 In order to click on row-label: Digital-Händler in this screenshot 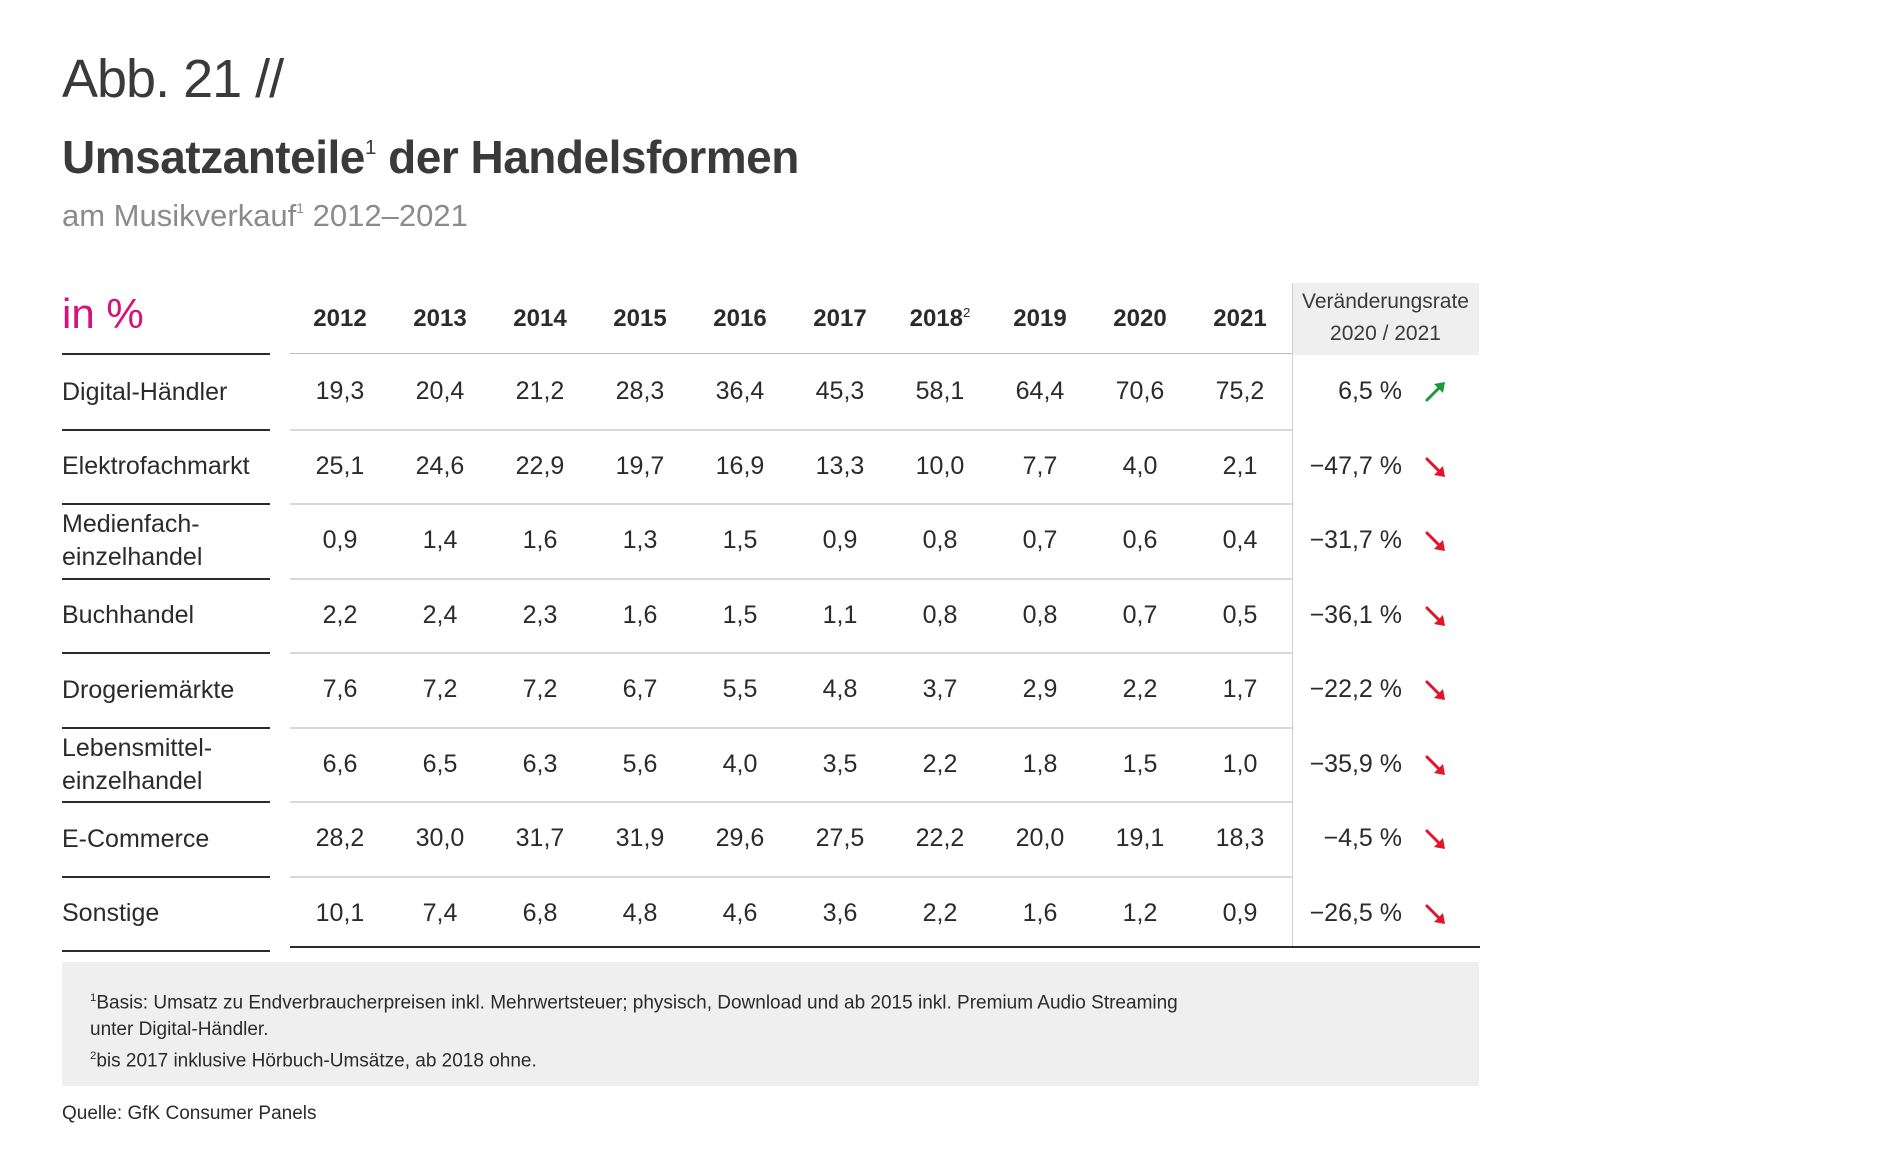, I will do `click(145, 391)`.